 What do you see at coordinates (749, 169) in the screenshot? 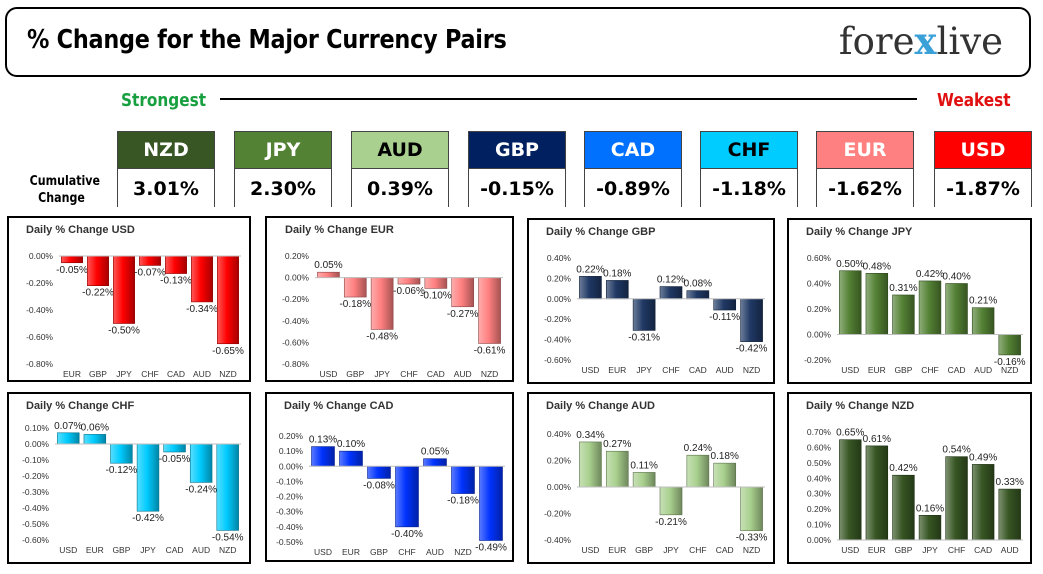
I see `currency-box-chf: CHF -1.18%` at bounding box center [749, 169].